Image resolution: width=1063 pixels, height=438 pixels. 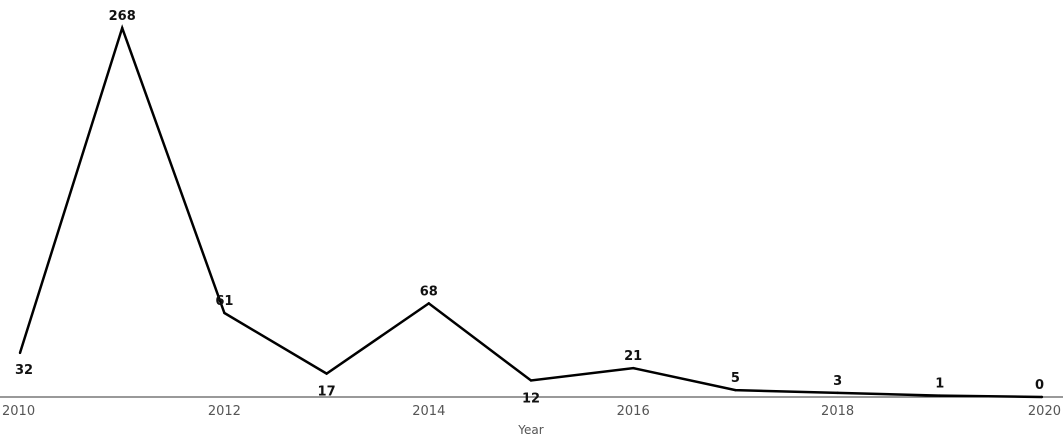 What do you see at coordinates (224, 411) in the screenshot?
I see `x-tick-label: 2012` at bounding box center [224, 411].